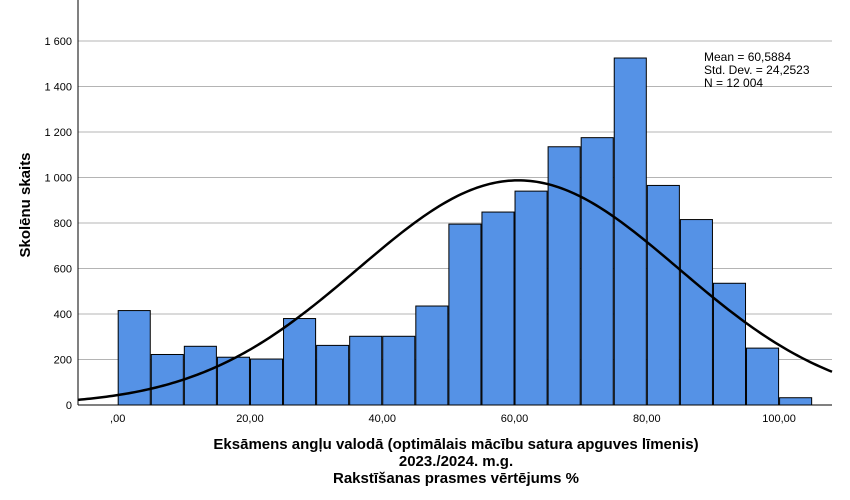 The width and height of the screenshot is (850, 500). Describe the element at coordinates (382, 419) in the screenshot. I see `x-tick-label: 40,00` at that location.